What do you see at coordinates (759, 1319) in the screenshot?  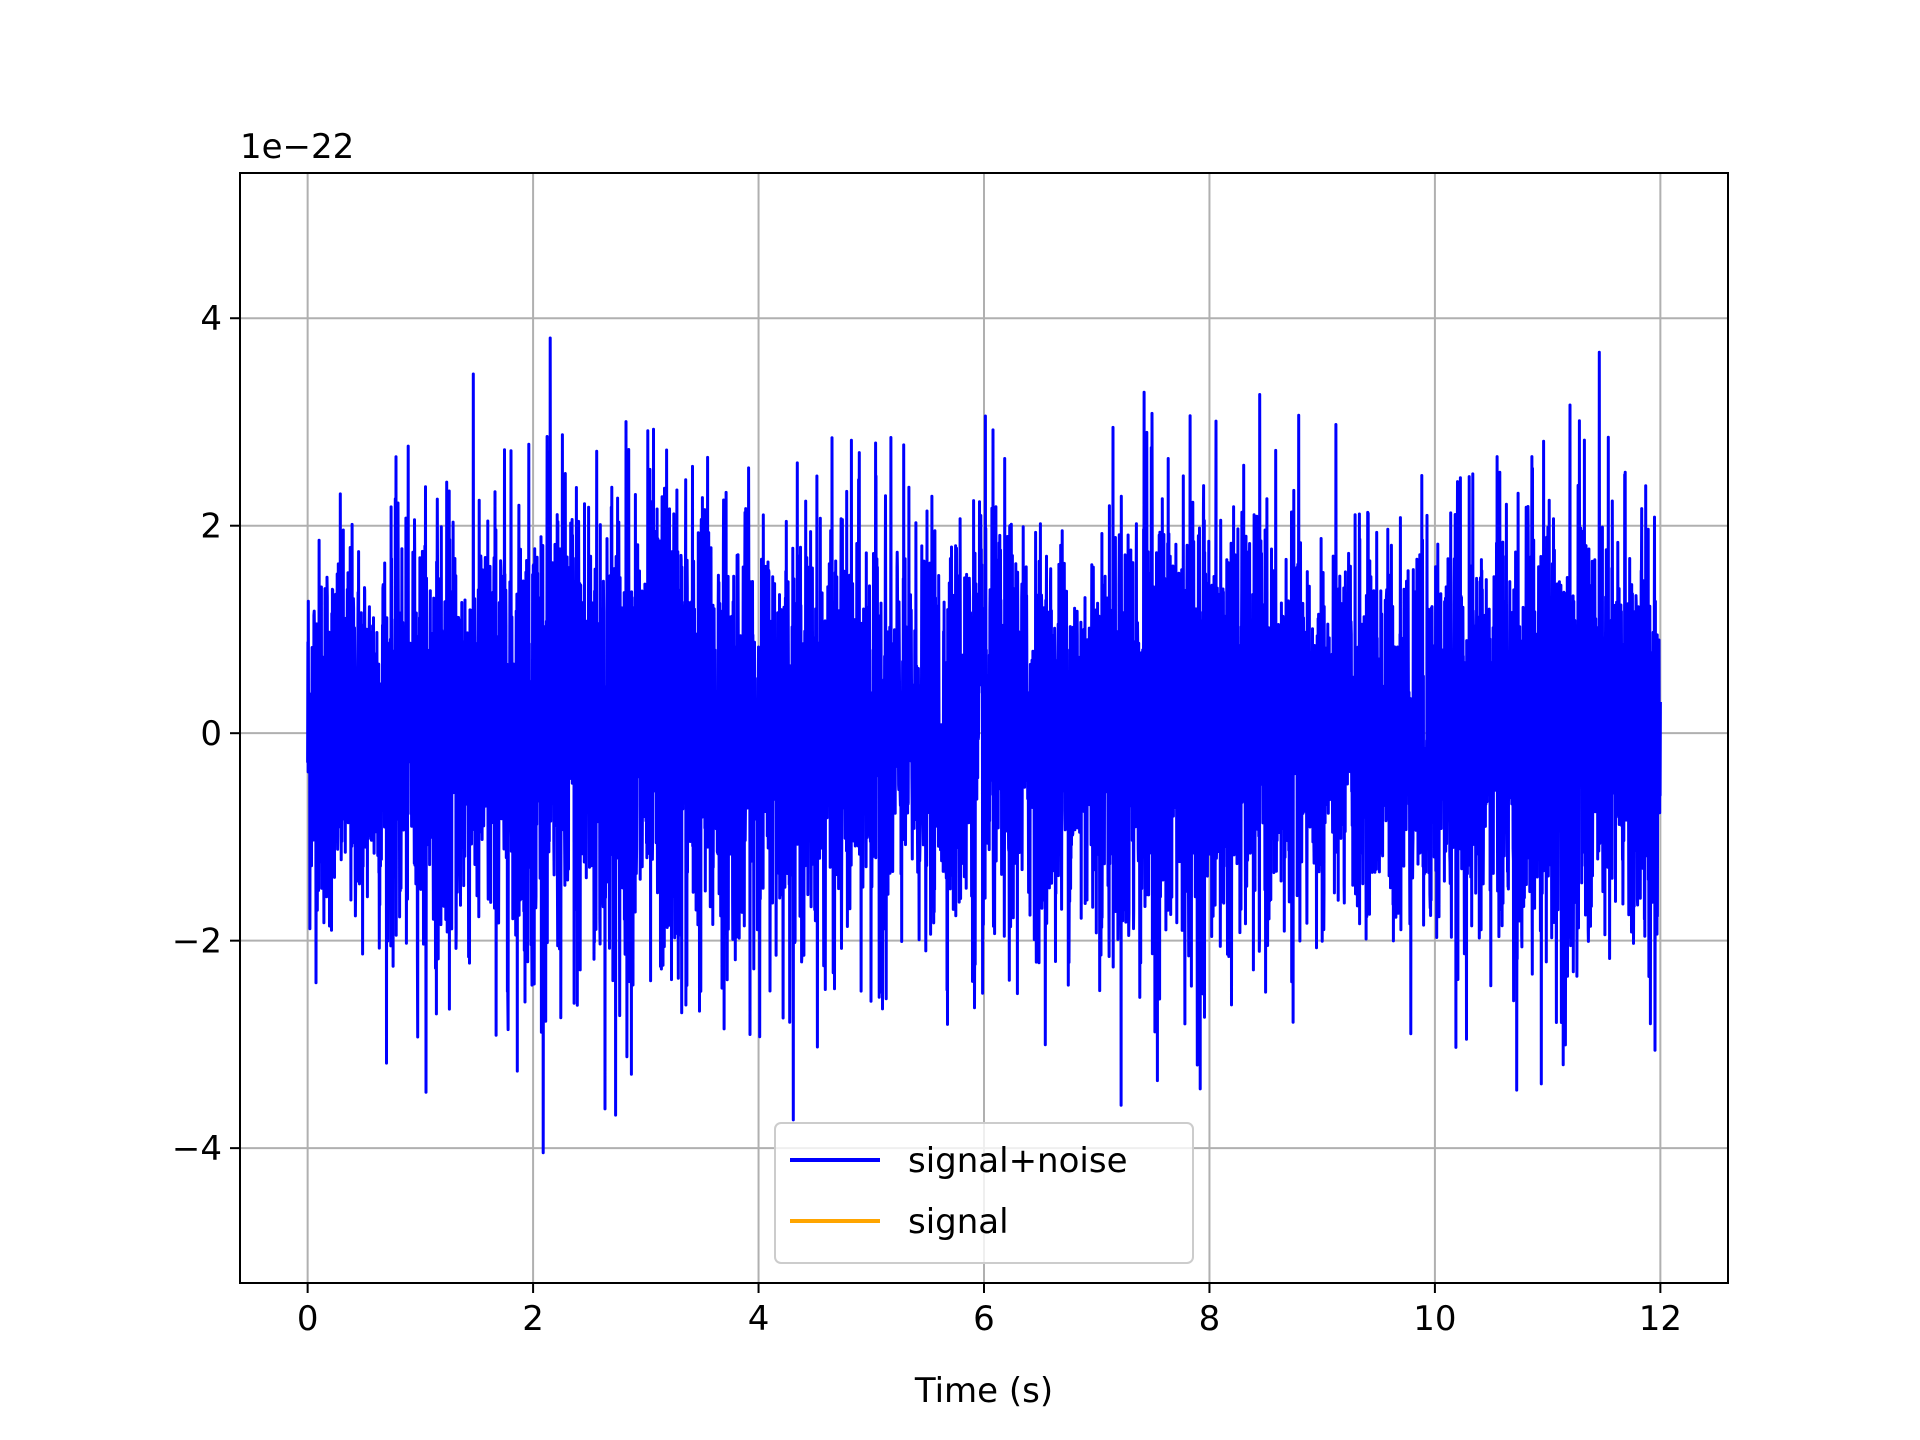 I see `x-tick-label: 4` at bounding box center [759, 1319].